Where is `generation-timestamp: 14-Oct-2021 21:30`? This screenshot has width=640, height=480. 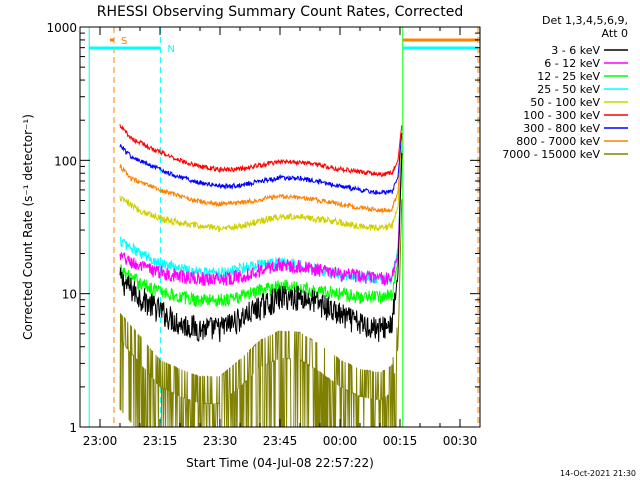
generation-timestamp: 14-Oct-2021 21:30 is located at coordinates (598, 473).